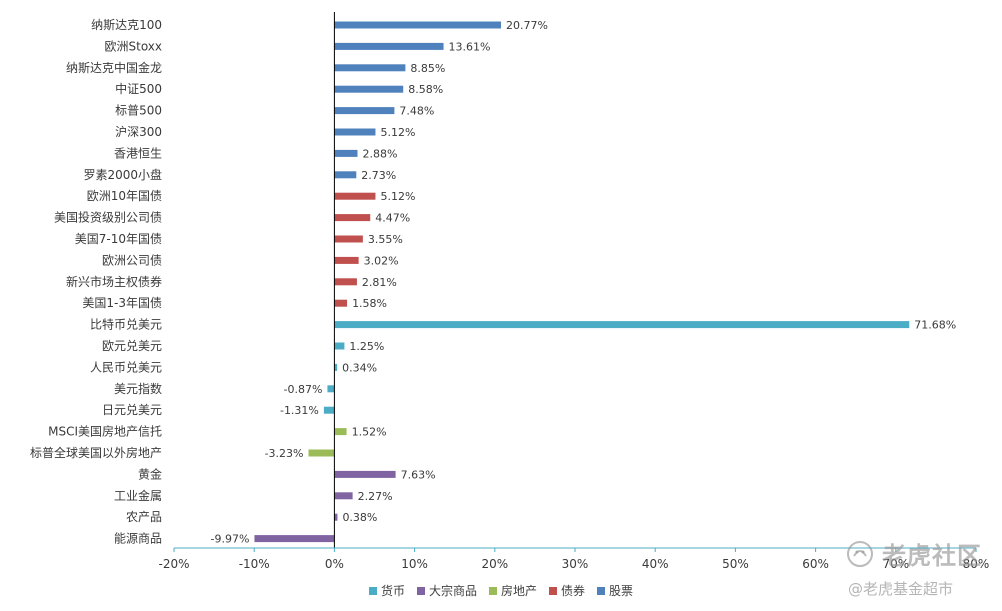  I want to click on data-label: 3.02%, so click(381, 260).